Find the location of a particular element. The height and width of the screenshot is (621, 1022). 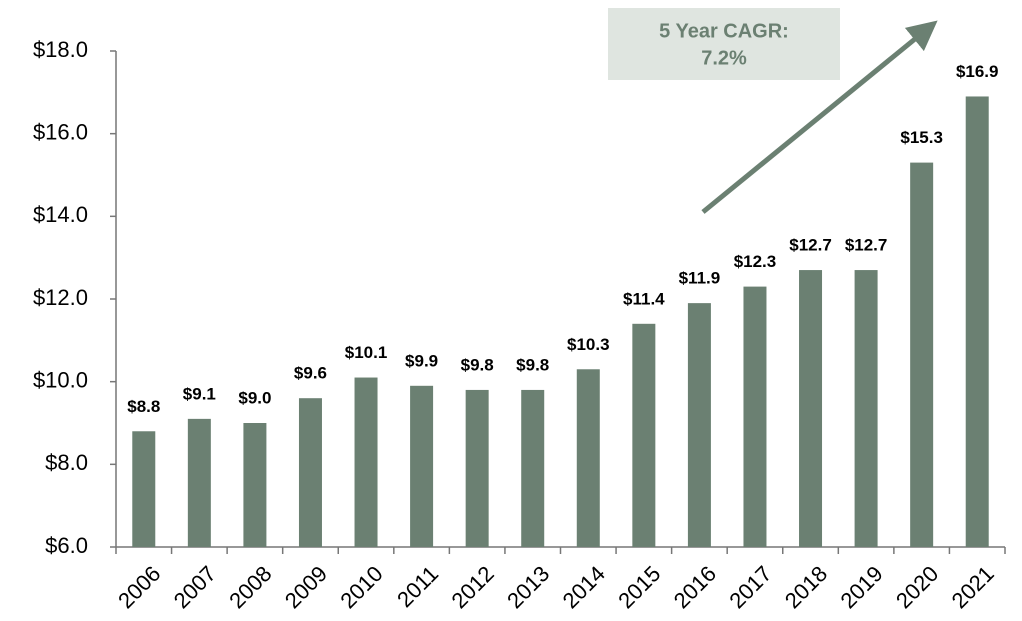

y-tick-label: $10.0 is located at coordinates (60, 379).